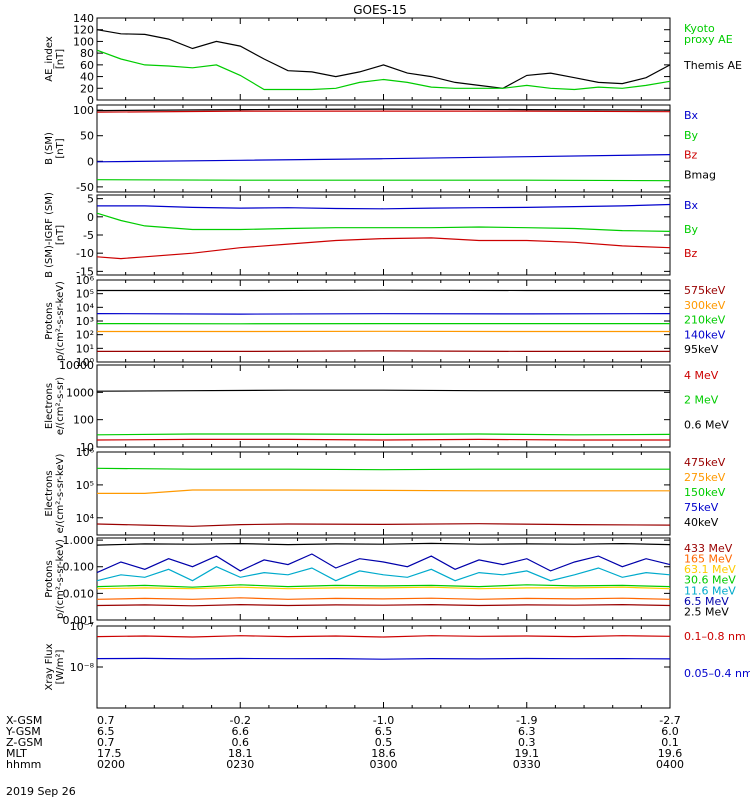  What do you see at coordinates (706, 611) in the screenshot?
I see `legend-entry: 2.5 MeV` at bounding box center [706, 611].